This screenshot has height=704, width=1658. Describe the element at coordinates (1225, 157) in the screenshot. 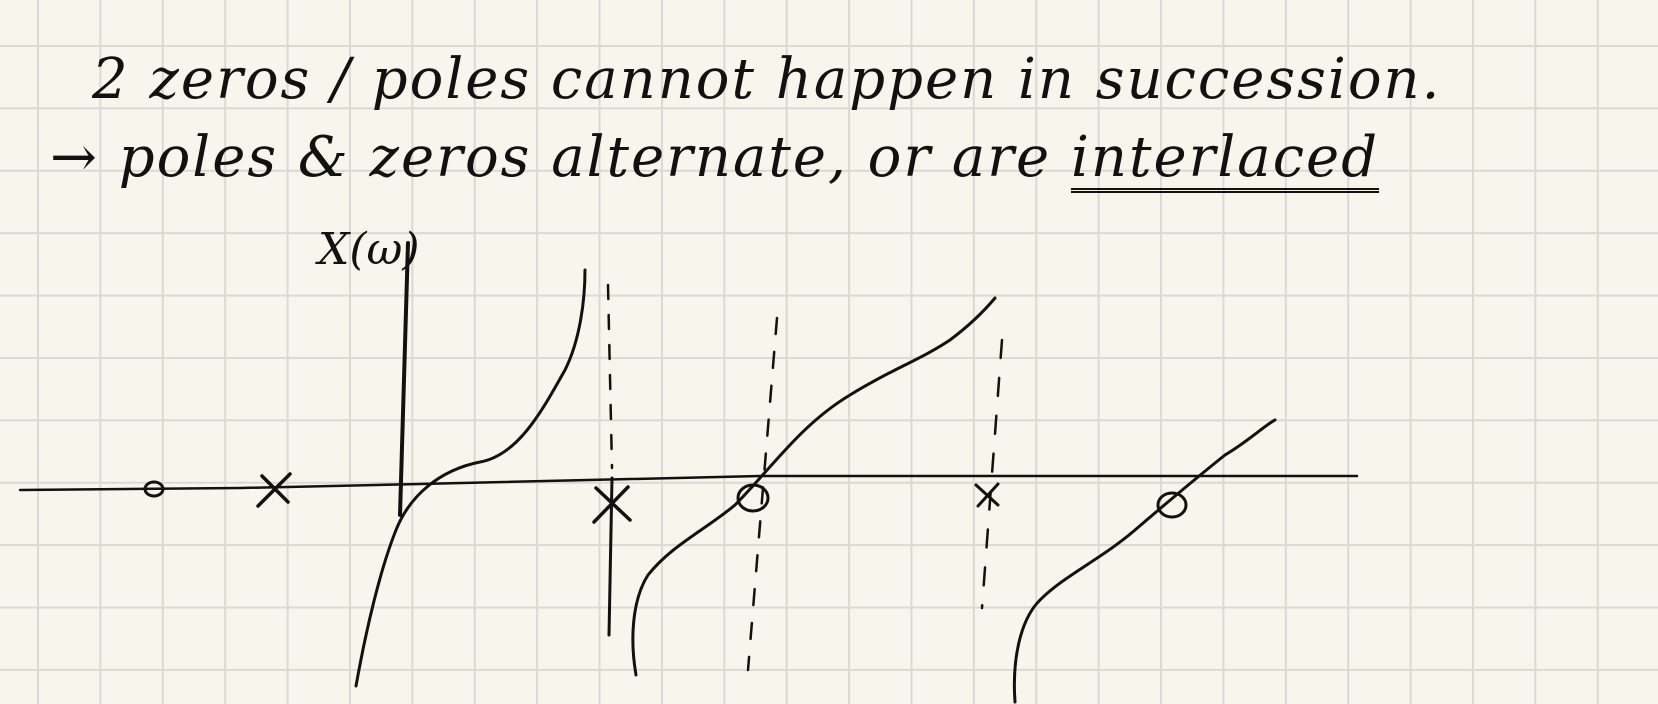

I see `note-emphasis: interlaced` at that location.